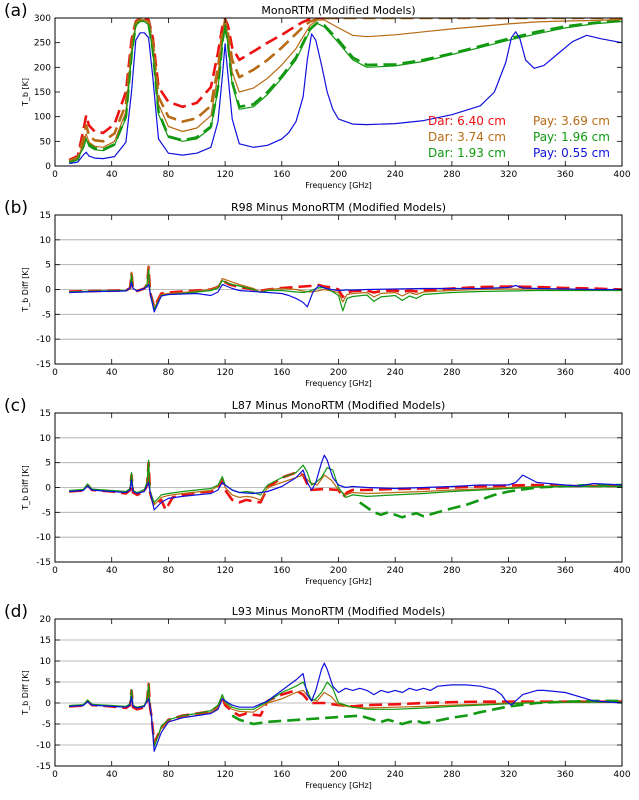 The image size is (639, 800). I want to click on legend-entry: Dar: 3.74 cm, so click(467, 137).